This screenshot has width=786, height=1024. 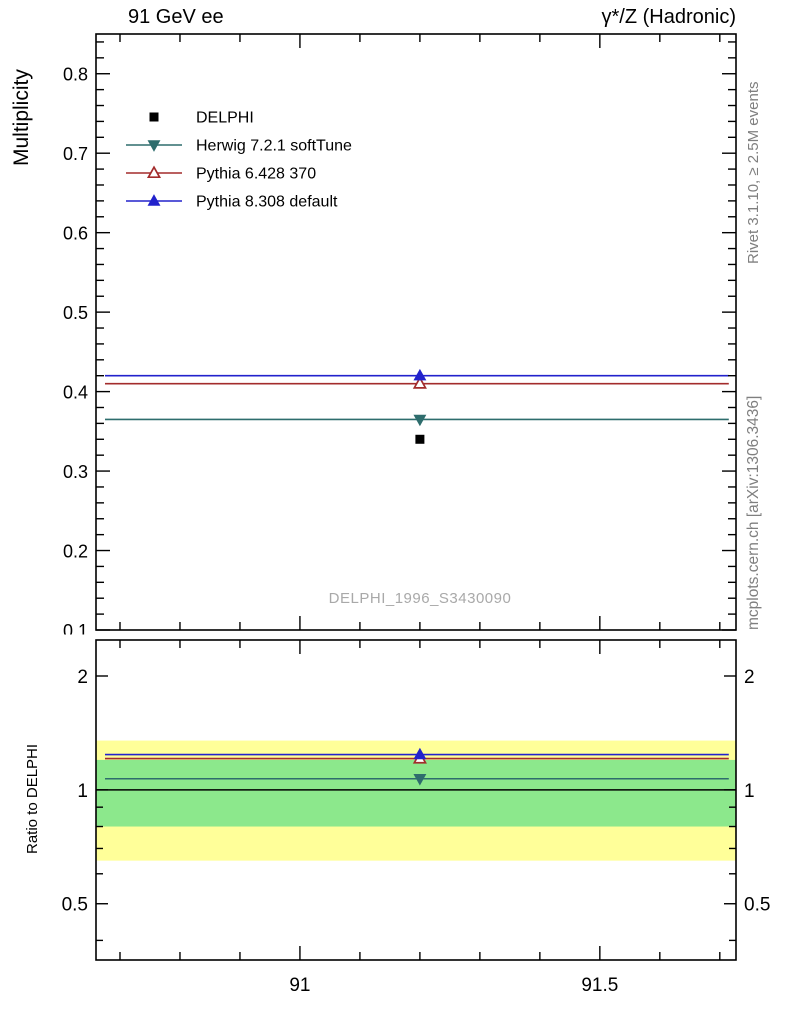 I want to click on main-y-tick-label: 0.6, so click(x=75, y=234).